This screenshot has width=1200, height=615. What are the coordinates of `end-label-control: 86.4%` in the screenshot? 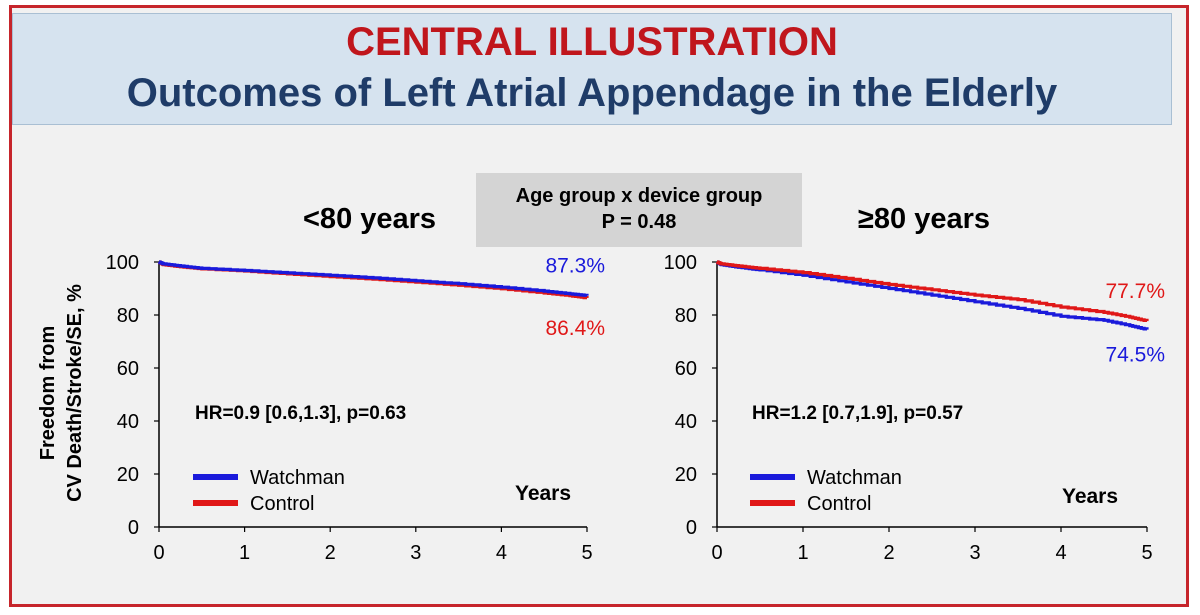 It's located at (575, 328).